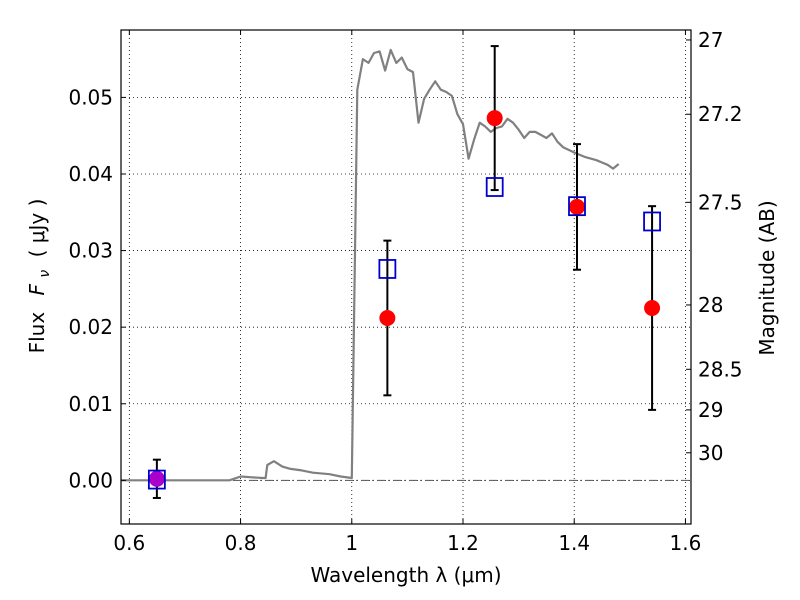 The image size is (800, 600). I want to click on y-tick-label: 0.00, so click(90, 480).